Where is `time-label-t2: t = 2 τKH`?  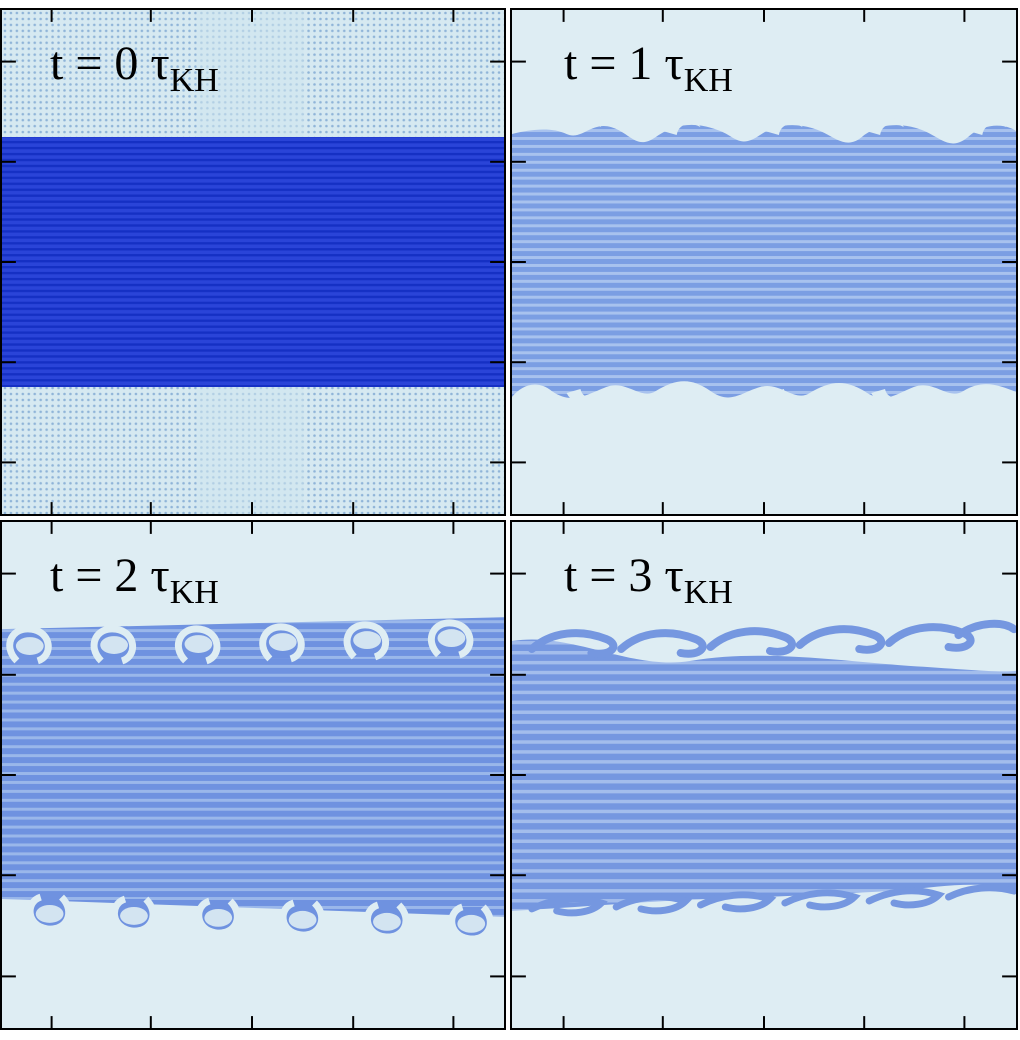
time-label-t2: t = 2 τKH is located at coordinates (134, 580).